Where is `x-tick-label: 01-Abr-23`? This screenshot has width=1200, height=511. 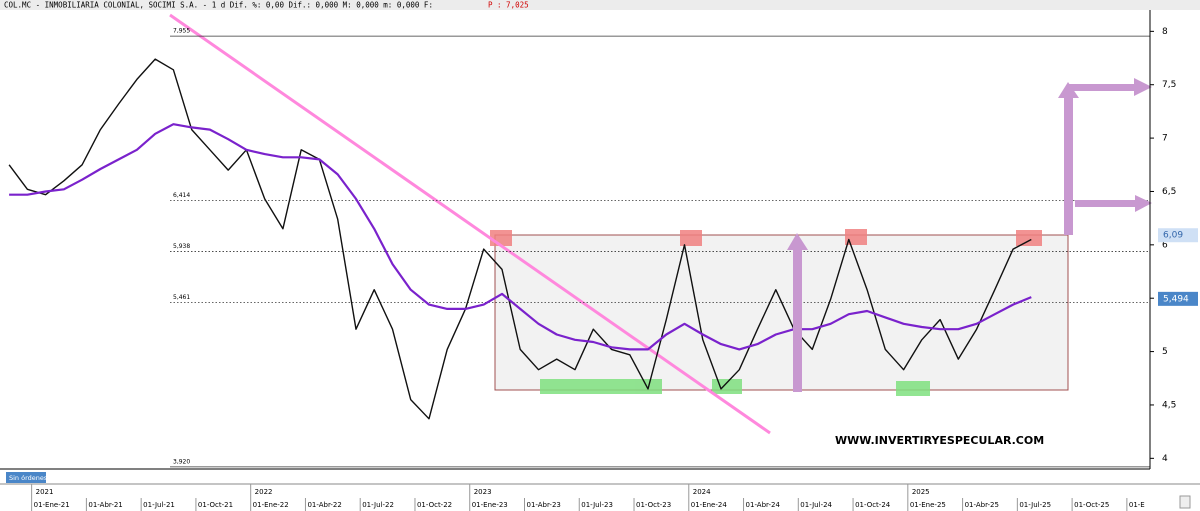
x-tick-label: 01-Abr-23 is located at coordinates (543, 505).